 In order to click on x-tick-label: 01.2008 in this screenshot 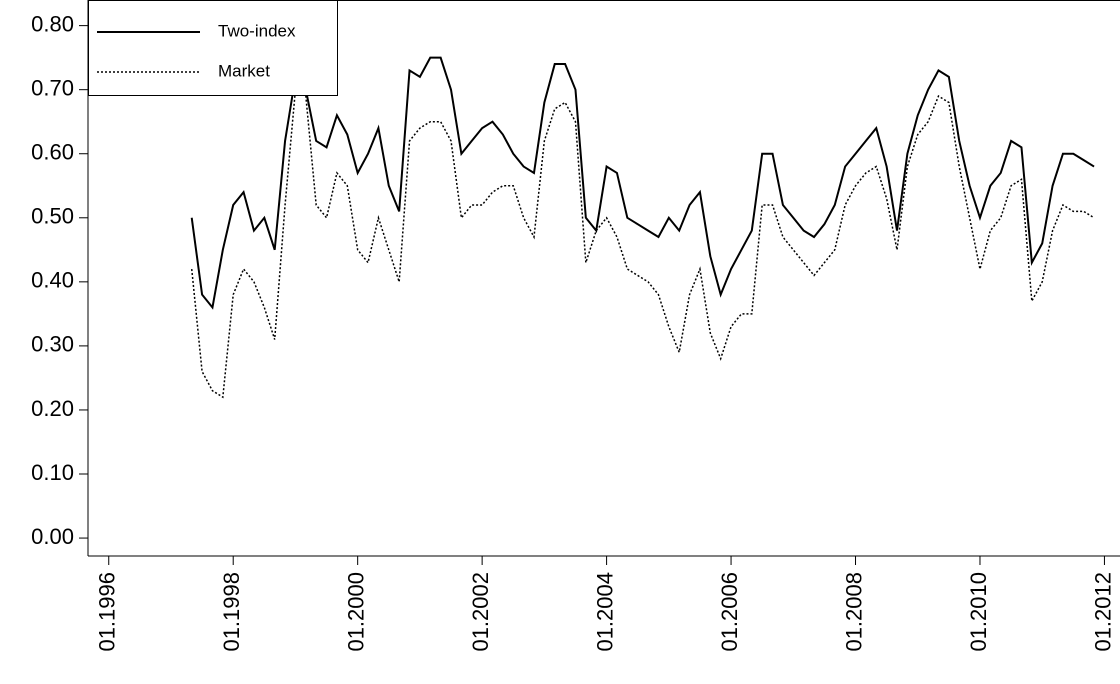, I will do `click(853, 612)`.